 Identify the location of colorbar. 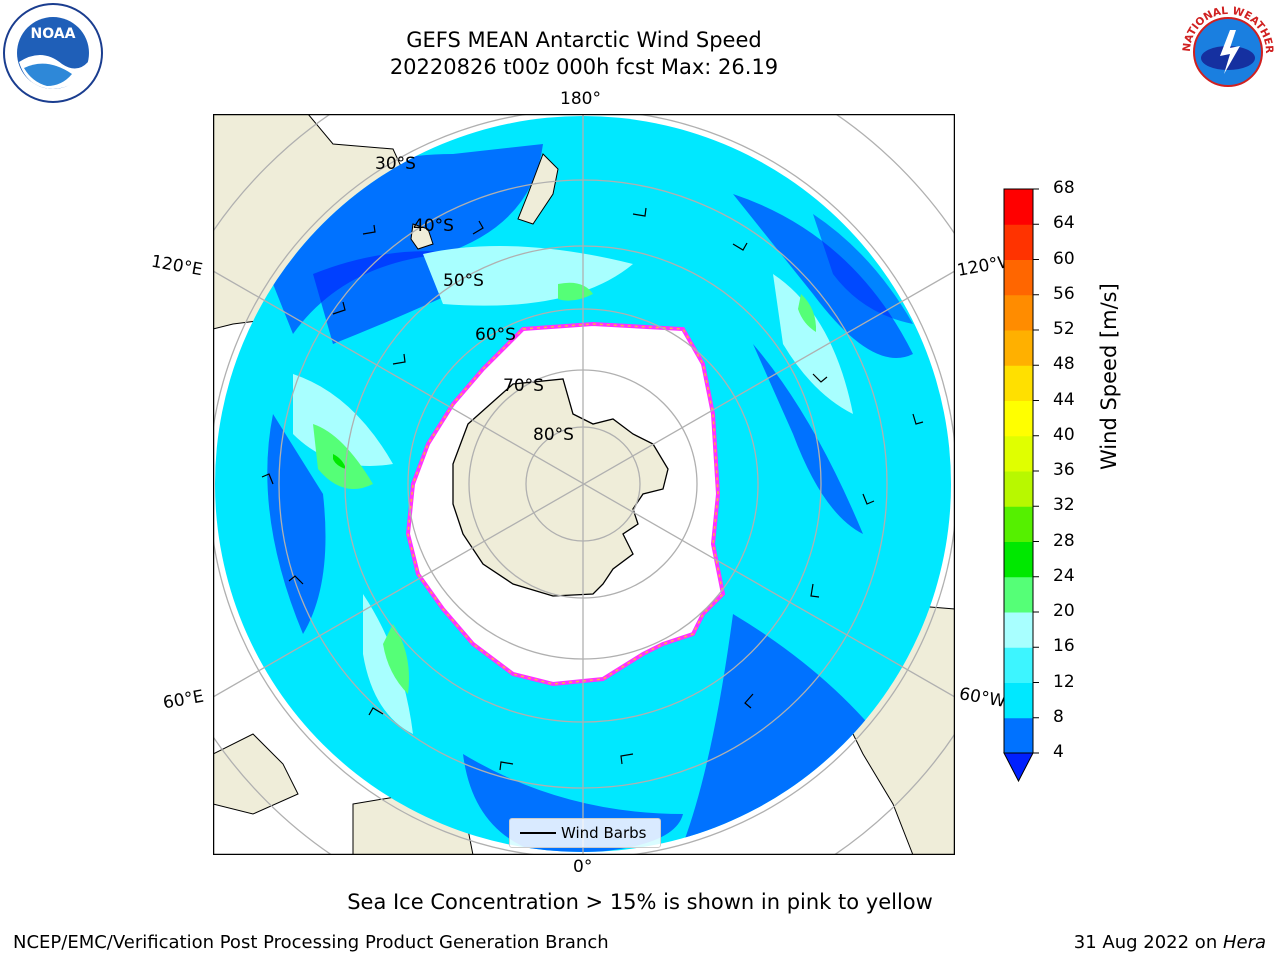
(1021, 485).